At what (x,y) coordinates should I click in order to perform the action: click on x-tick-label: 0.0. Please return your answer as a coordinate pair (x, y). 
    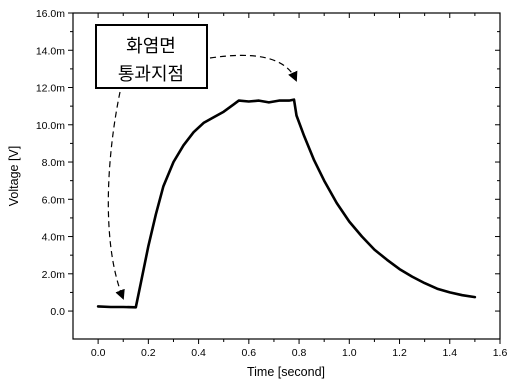
    Looking at the image, I should click on (98, 353).